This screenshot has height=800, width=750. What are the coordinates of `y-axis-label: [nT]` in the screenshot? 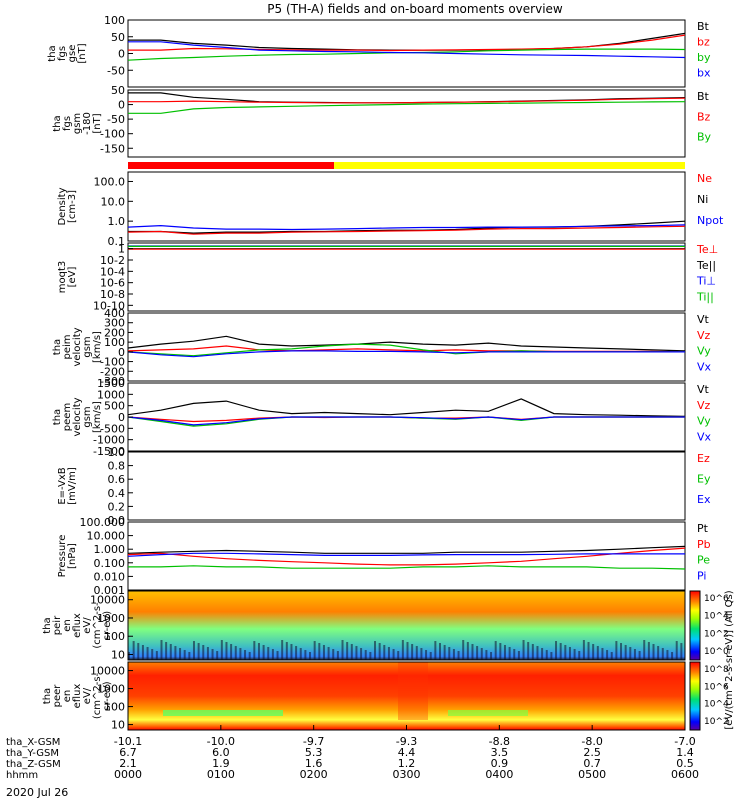 It's located at (82, 53).